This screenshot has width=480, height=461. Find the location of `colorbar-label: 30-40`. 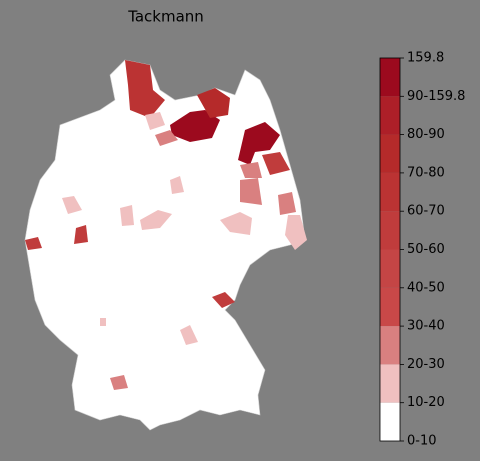

colorbar-label: 30-40 is located at coordinates (426, 326).